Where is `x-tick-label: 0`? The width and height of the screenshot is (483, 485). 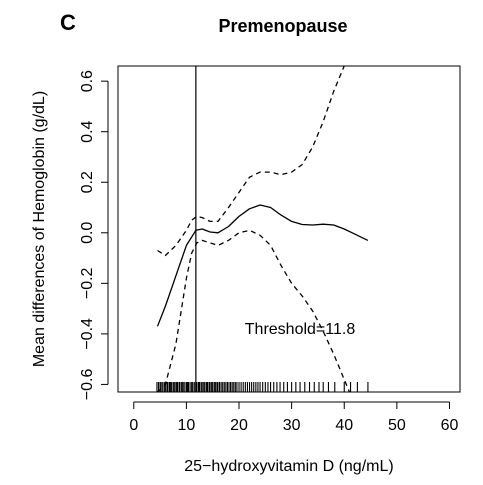
x-tick-label: 0 is located at coordinates (133, 425).